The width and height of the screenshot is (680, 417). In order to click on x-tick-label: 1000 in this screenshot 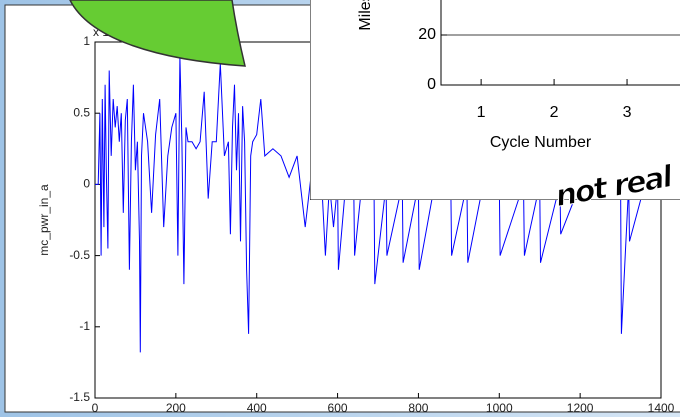, I will do `click(499, 408)`.